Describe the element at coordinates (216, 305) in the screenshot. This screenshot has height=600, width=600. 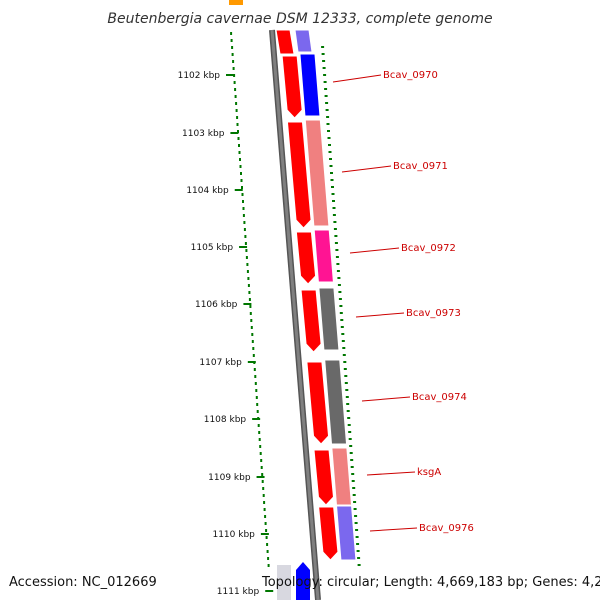
I see `tick-label: 1106 kbp` at that location.